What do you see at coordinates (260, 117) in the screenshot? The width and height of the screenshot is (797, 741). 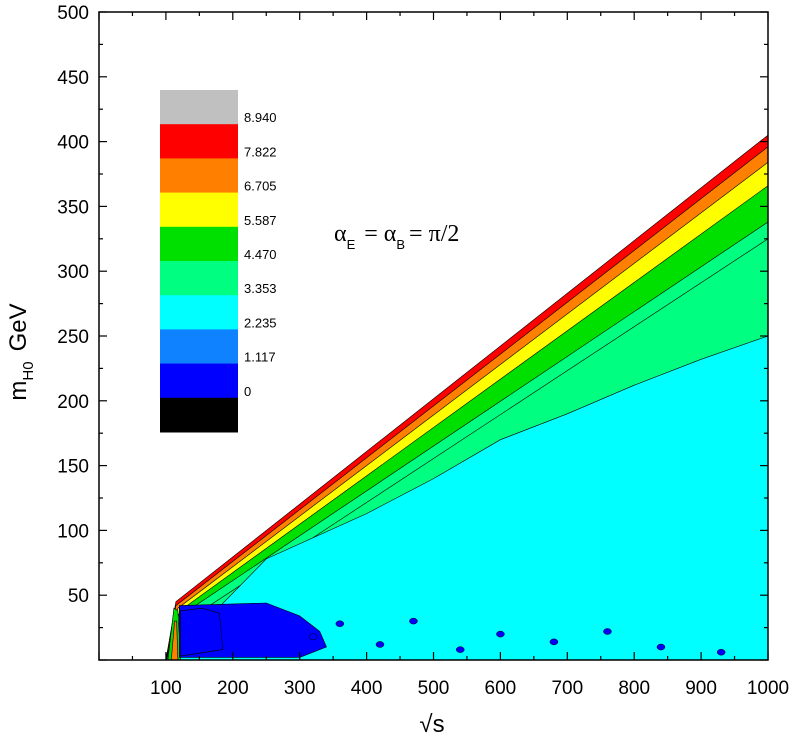 I see `legend-label: 8.940` at bounding box center [260, 117].